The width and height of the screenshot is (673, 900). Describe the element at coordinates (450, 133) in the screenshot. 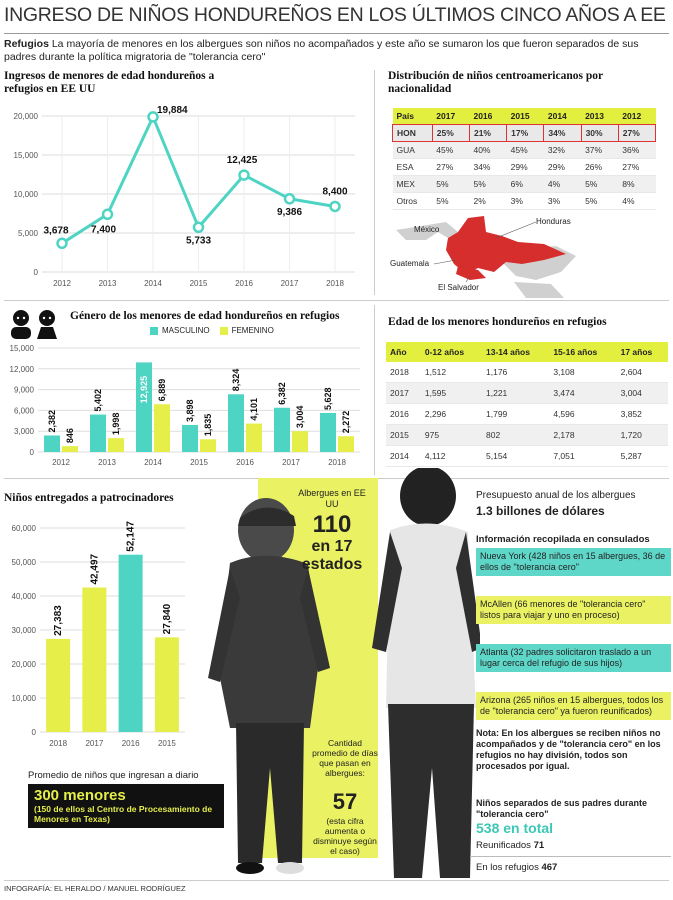

I see `table-cell: 25%` at that location.